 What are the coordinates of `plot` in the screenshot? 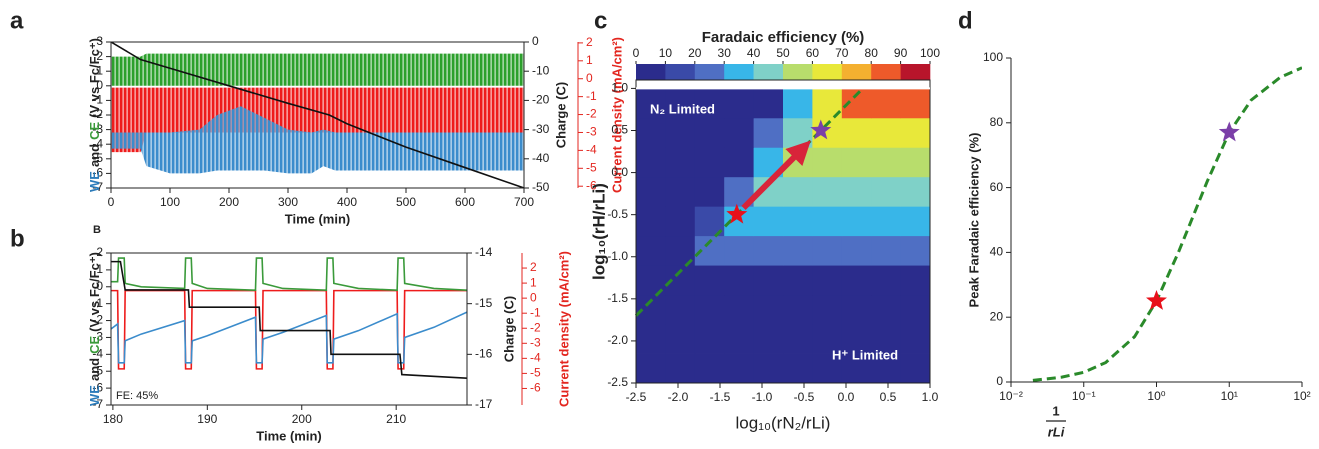 It's located at (317, 115).